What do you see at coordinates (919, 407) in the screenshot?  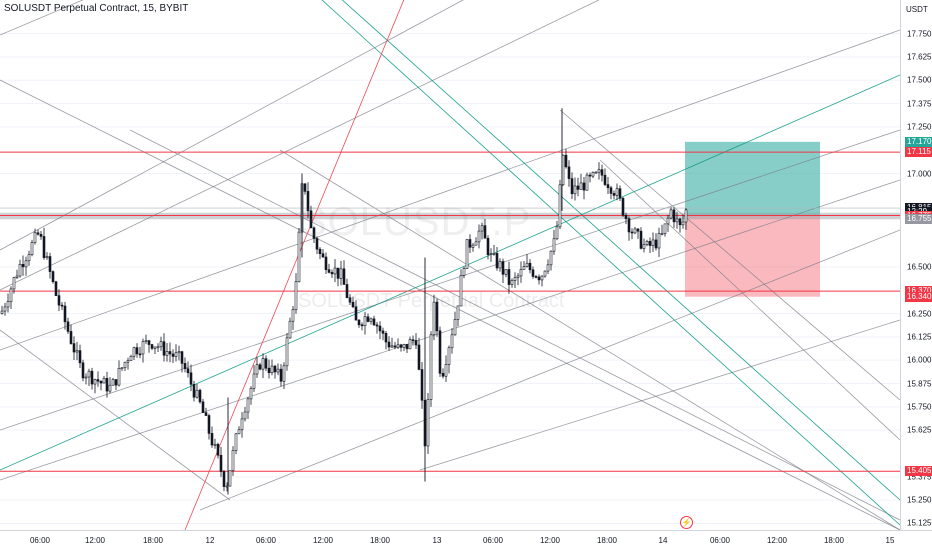 I see `price-tick: 15.750` at bounding box center [919, 407].